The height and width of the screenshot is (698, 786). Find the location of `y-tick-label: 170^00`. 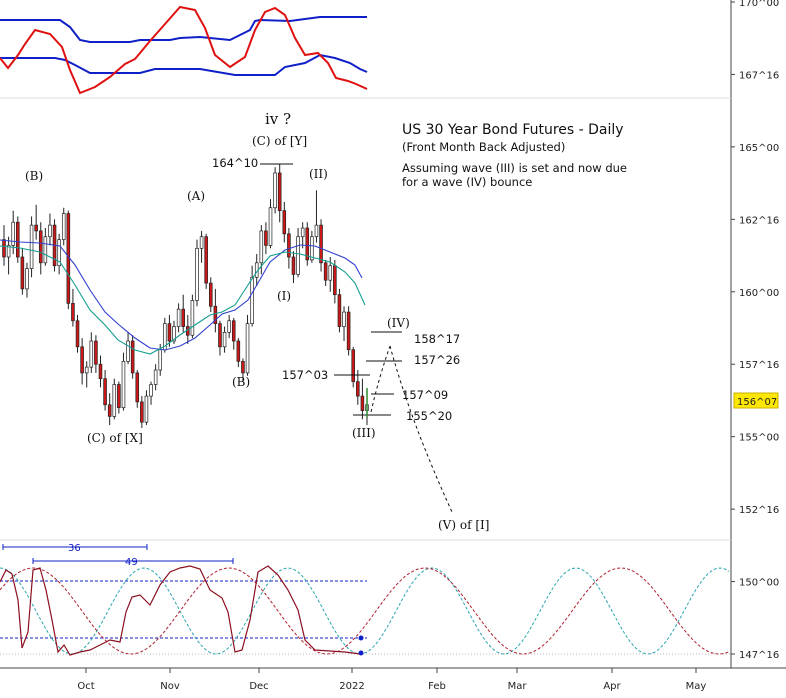

y-tick-label: 170^00 is located at coordinates (759, 4).